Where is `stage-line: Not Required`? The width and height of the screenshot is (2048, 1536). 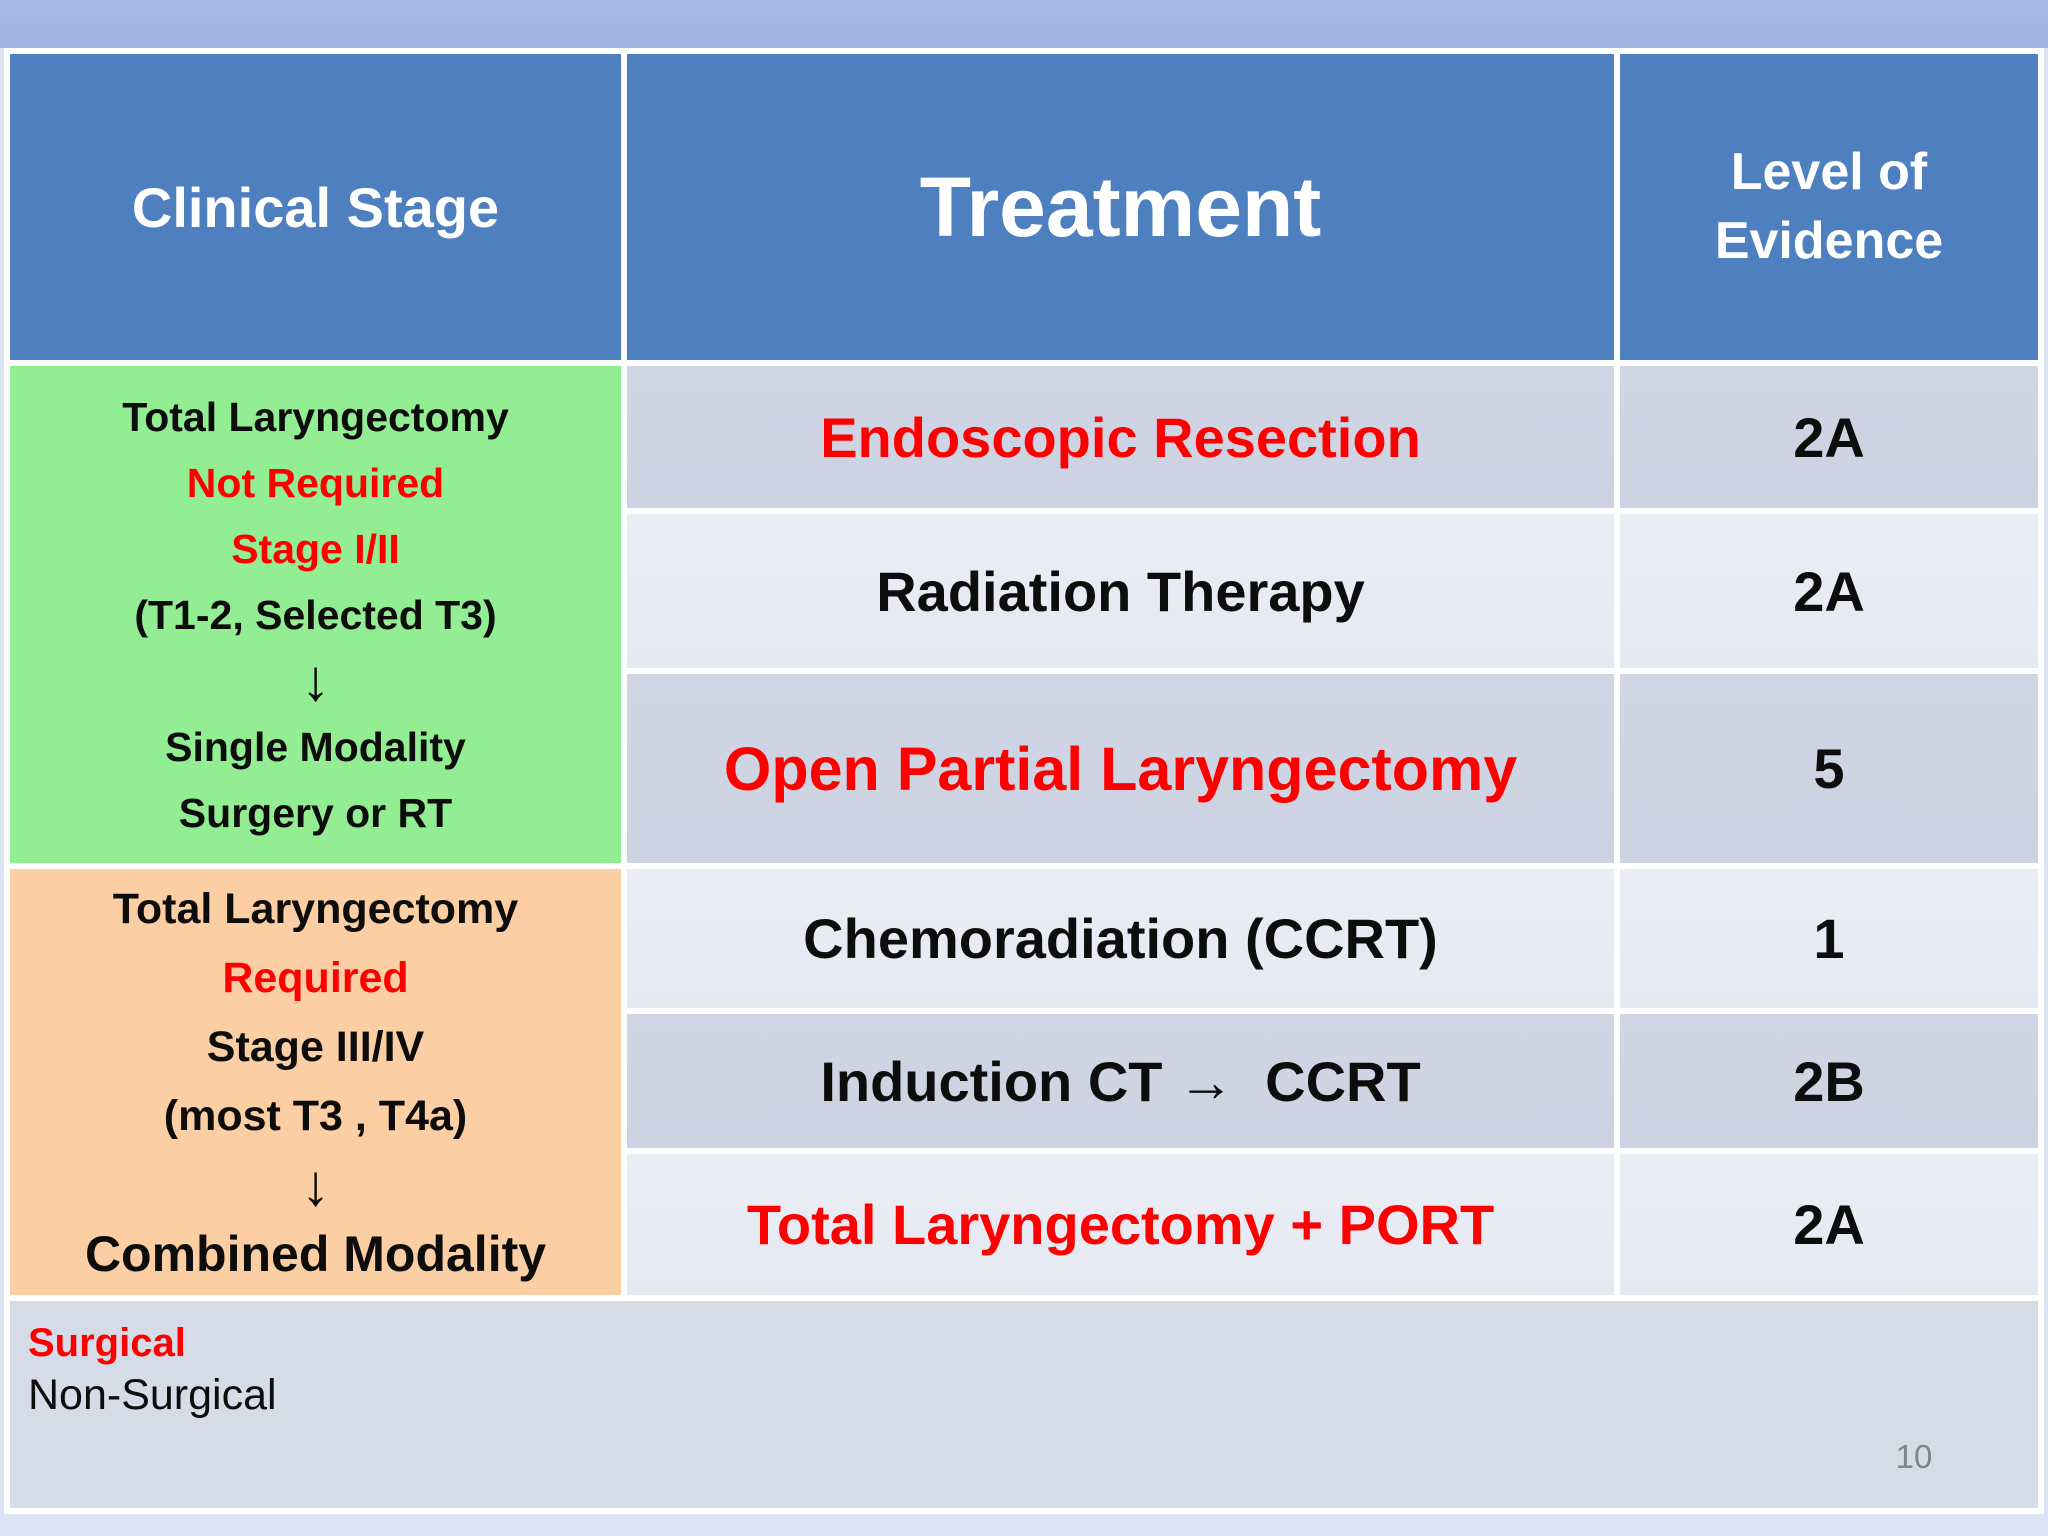 stage-line: Not Required is located at coordinates (315, 482).